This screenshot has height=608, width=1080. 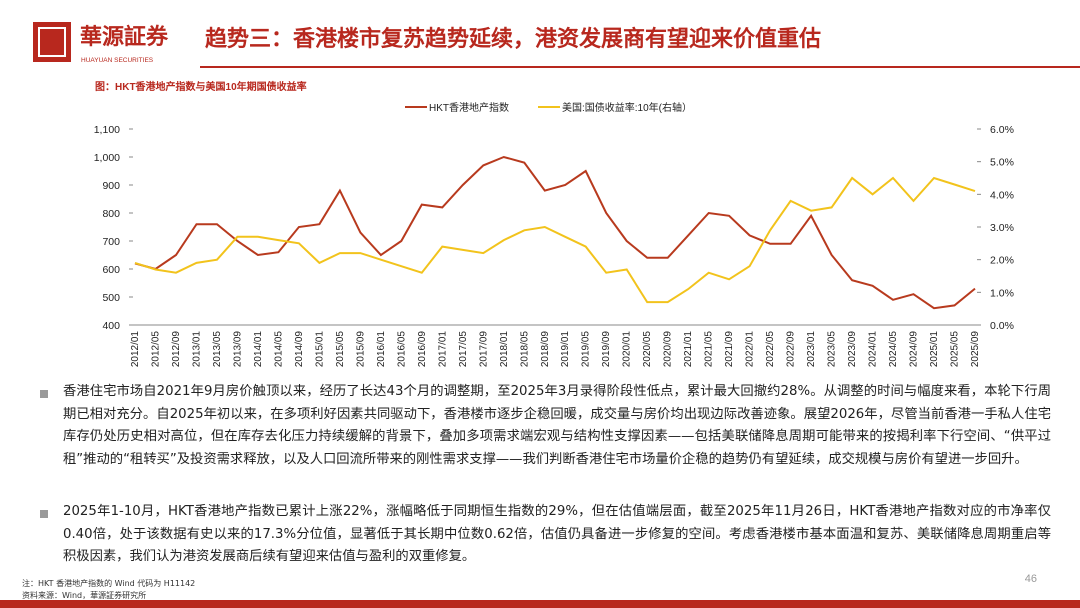 I want to click on x-tick-label: 2020/05, so click(x=647, y=349).